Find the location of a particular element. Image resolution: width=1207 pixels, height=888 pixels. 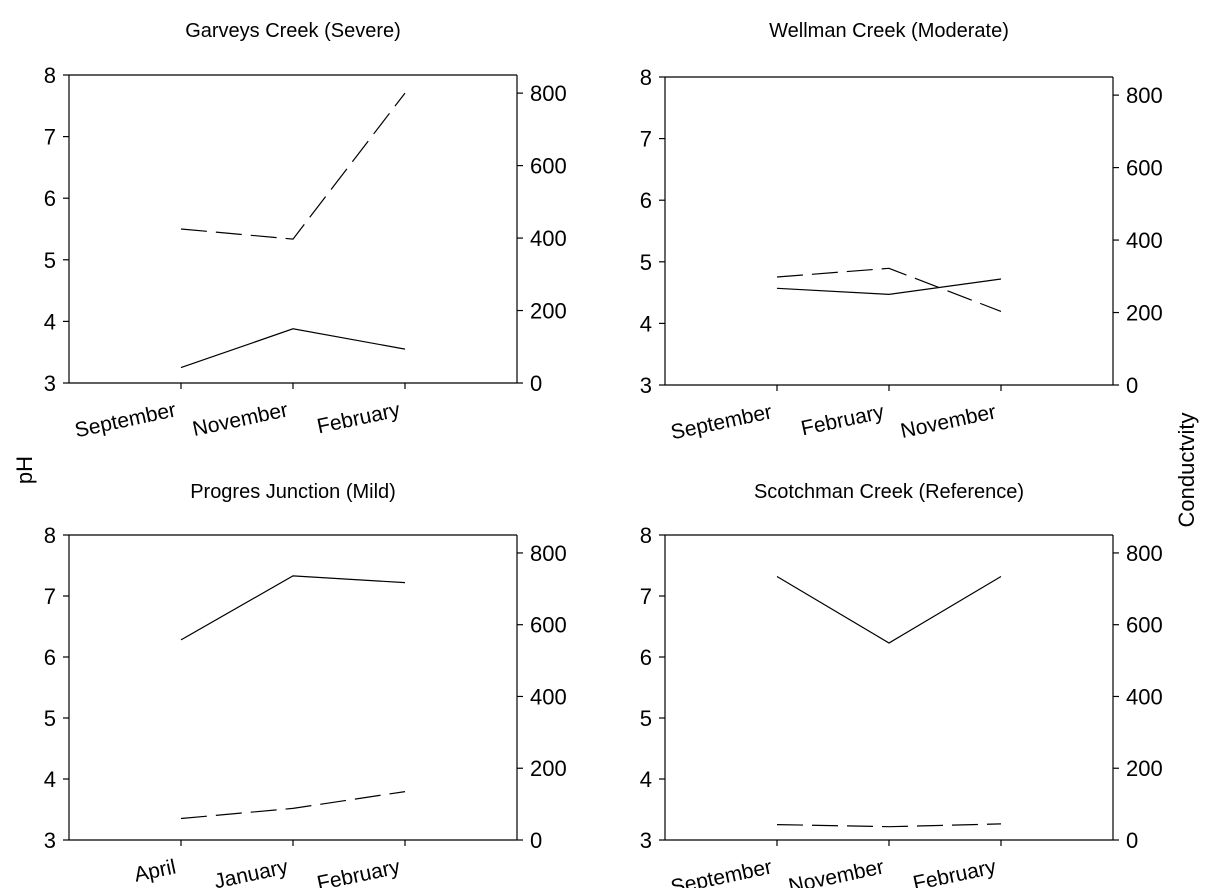

x-tick-label: January is located at coordinates (251, 871).